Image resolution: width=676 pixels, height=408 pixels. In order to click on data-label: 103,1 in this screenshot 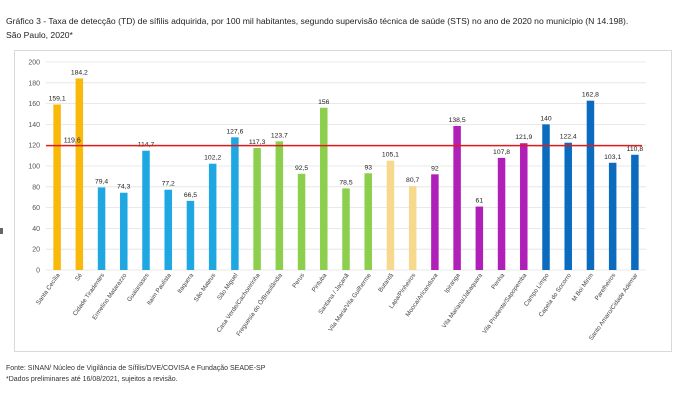, I will do `click(612, 157)`.